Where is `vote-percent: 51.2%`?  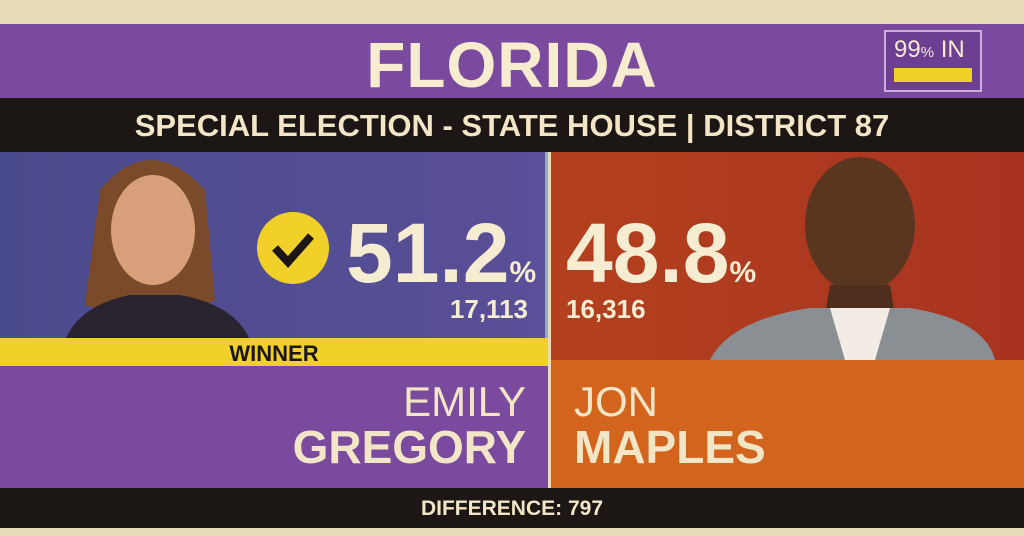 vote-percent: 51.2% is located at coordinates (441, 253).